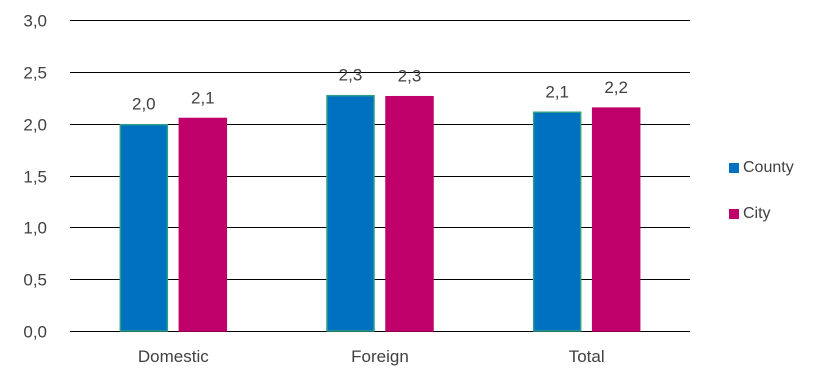  I want to click on y-tick-label: 2,5, so click(35, 73).